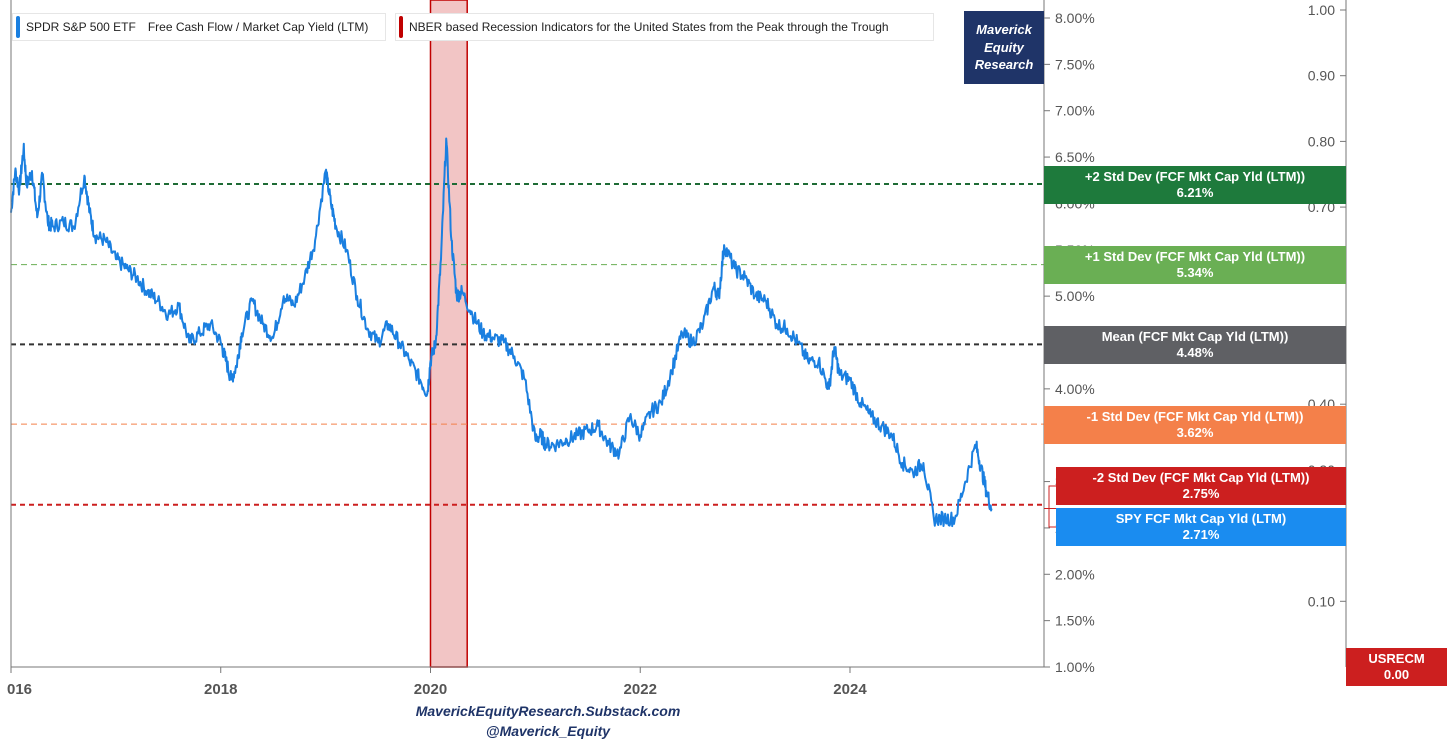 Image resolution: width=1456 pixels, height=752 pixels. Describe the element at coordinates (1321, 76) in the screenshot. I see `y-right-tick-label: 0.90` at that location.